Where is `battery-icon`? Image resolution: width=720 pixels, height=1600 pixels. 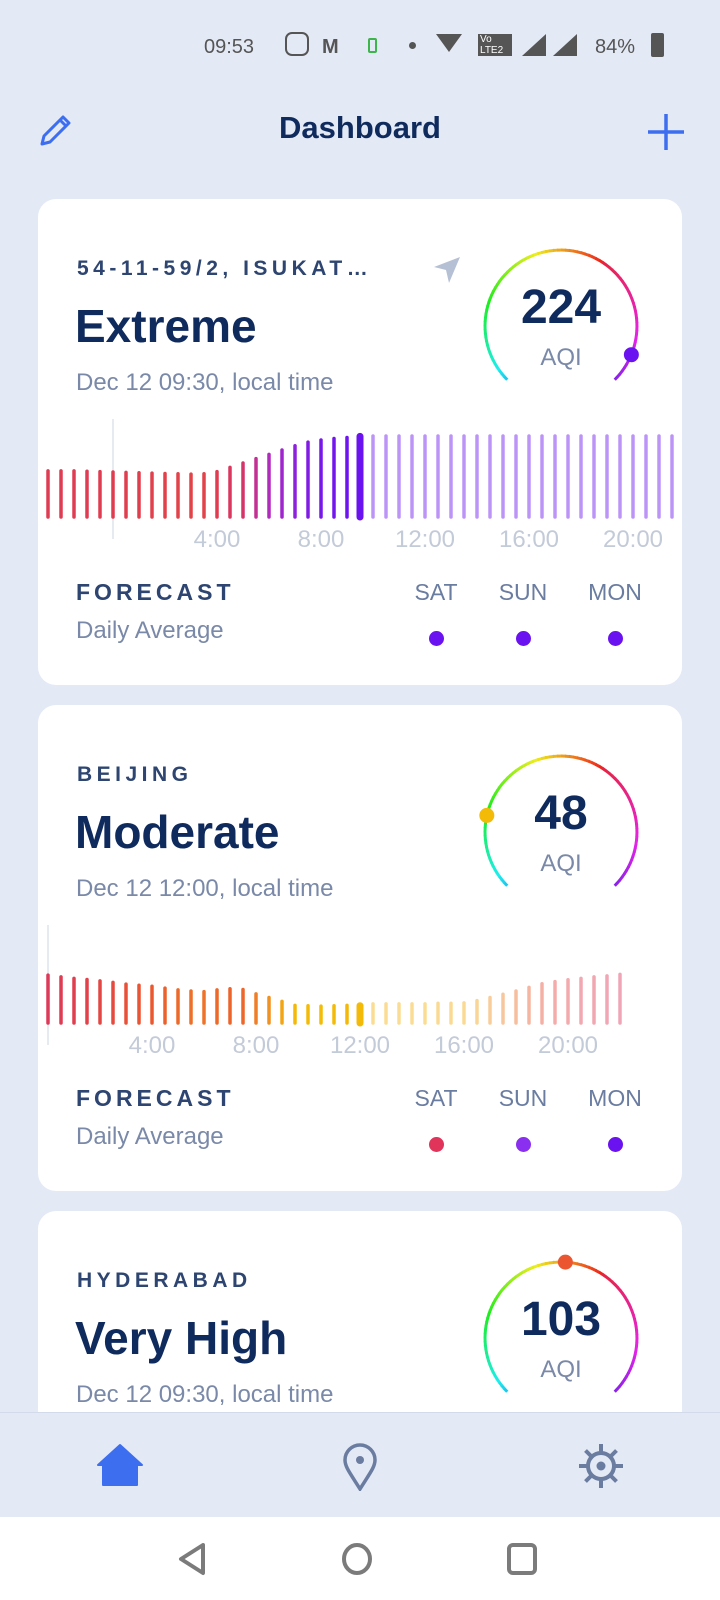
battery-icon is located at coordinates (657, 45).